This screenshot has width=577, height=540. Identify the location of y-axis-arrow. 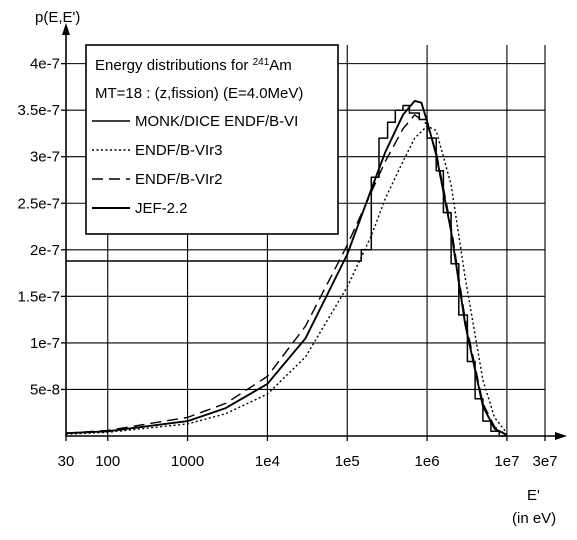
(66, 29).